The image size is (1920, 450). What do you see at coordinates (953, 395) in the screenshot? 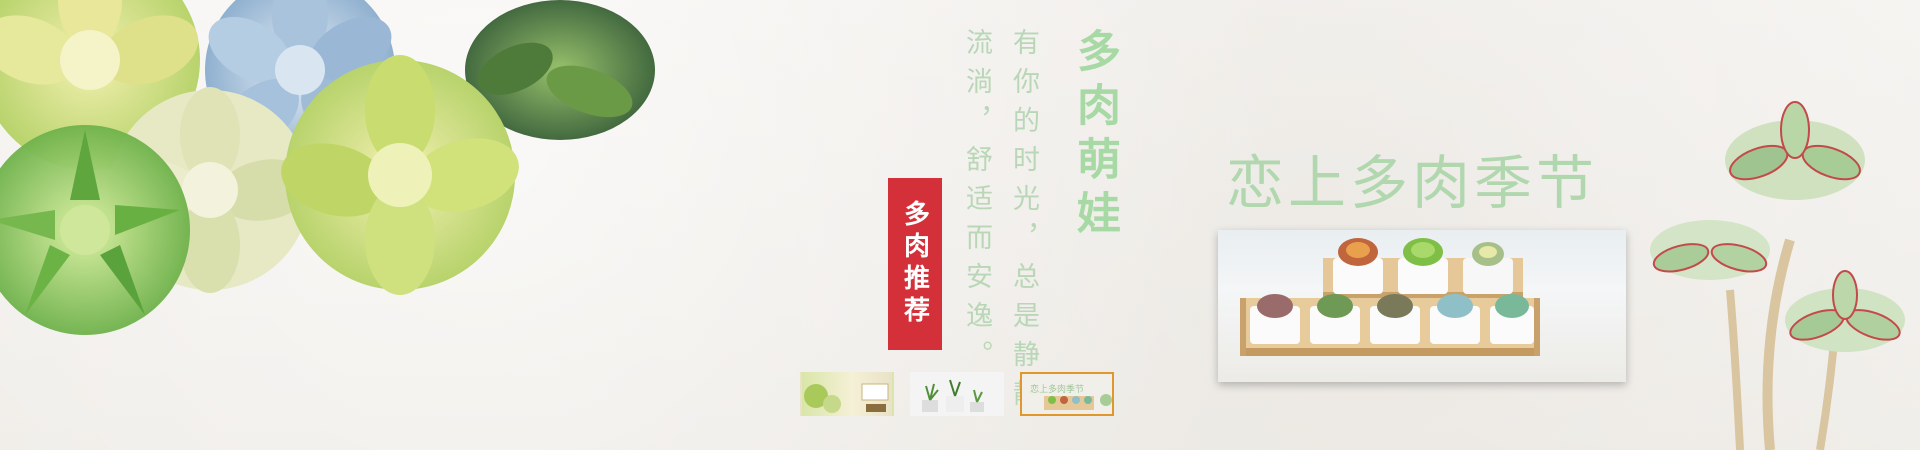
I see `thumb-2-preview` at bounding box center [953, 395].